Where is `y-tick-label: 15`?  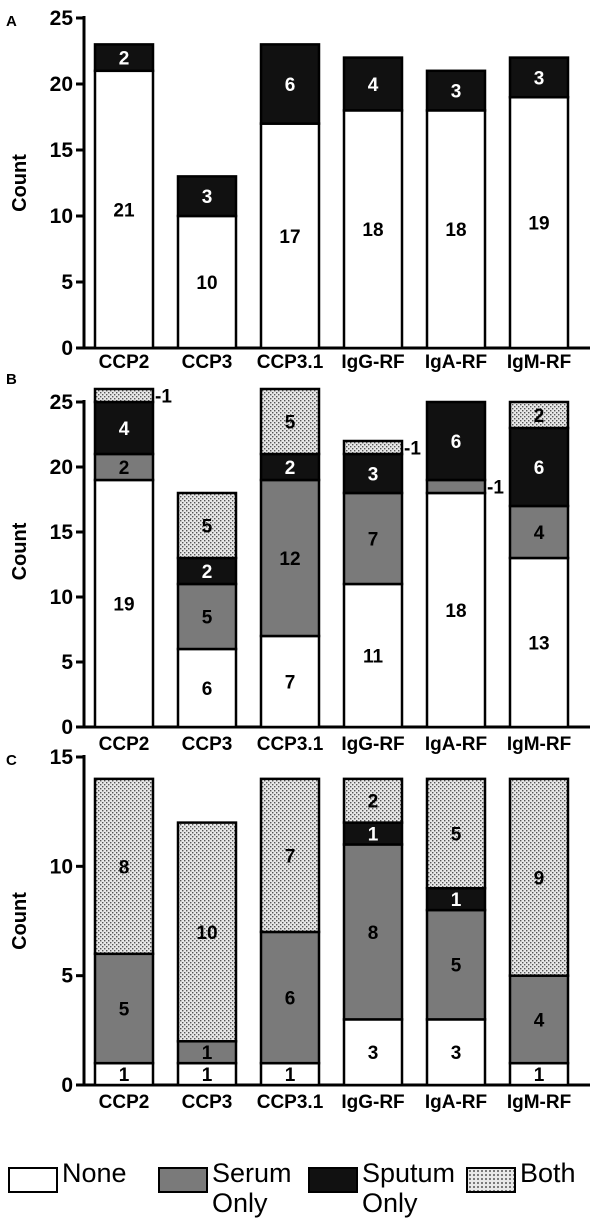
y-tick-label: 15 is located at coordinates (62, 532).